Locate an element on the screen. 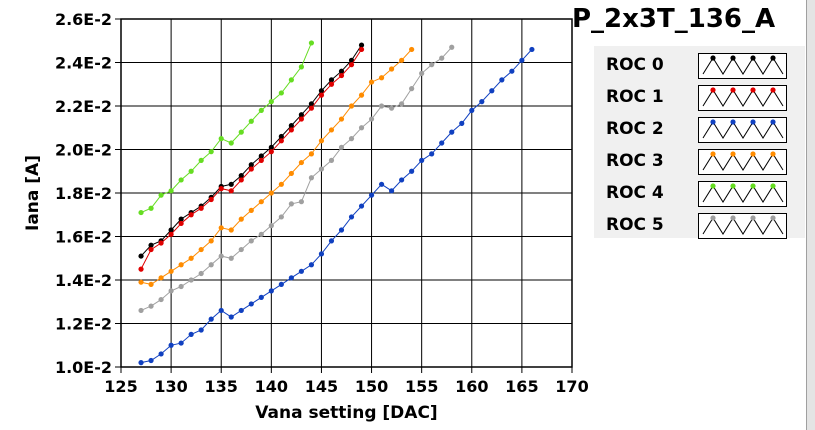  legend-label: ROC 0 is located at coordinates (635, 65).